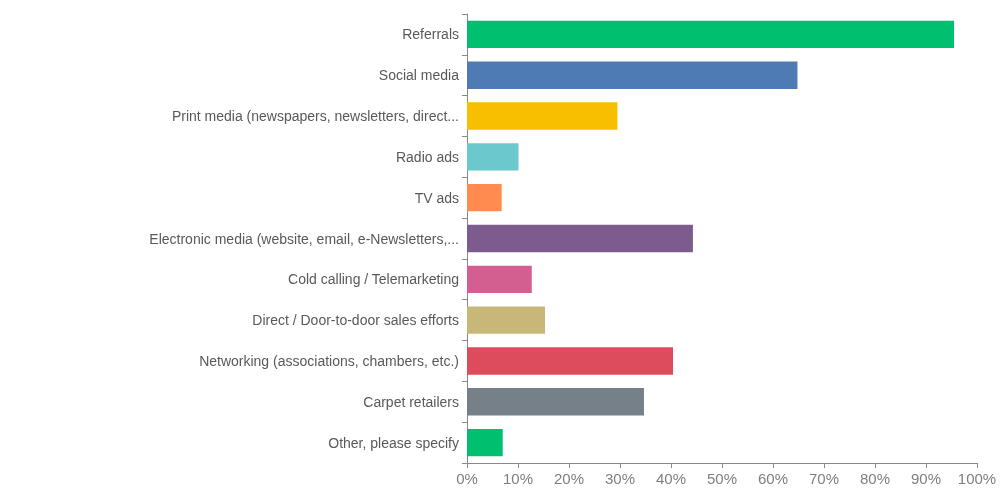 The image size is (1003, 499). What do you see at coordinates (671, 478) in the screenshot?
I see `x-tick-label: 40%` at bounding box center [671, 478].